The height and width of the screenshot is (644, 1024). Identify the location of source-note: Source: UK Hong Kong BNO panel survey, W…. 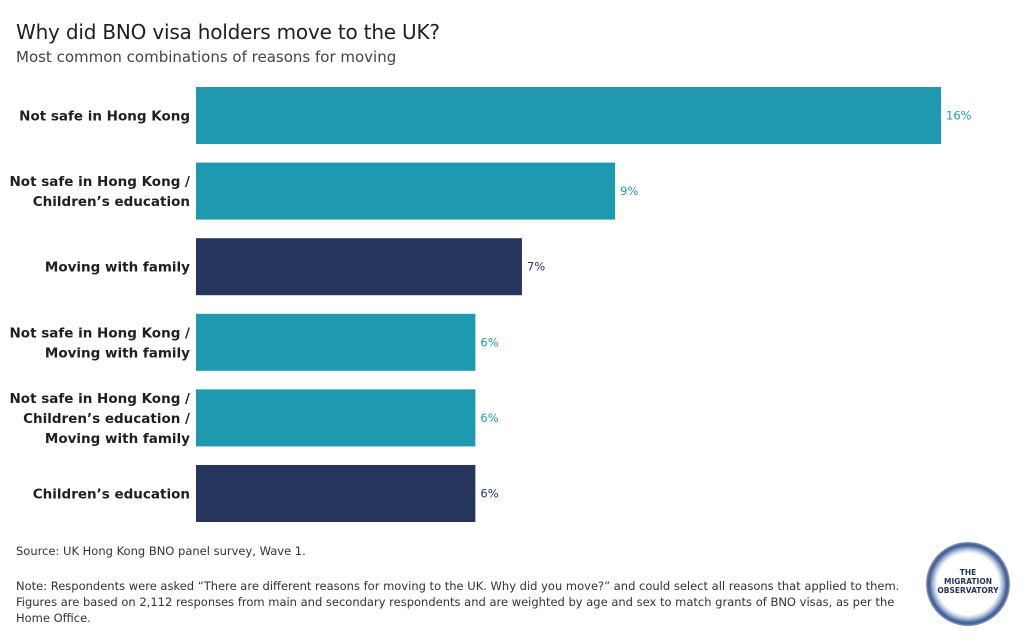
(161, 551).